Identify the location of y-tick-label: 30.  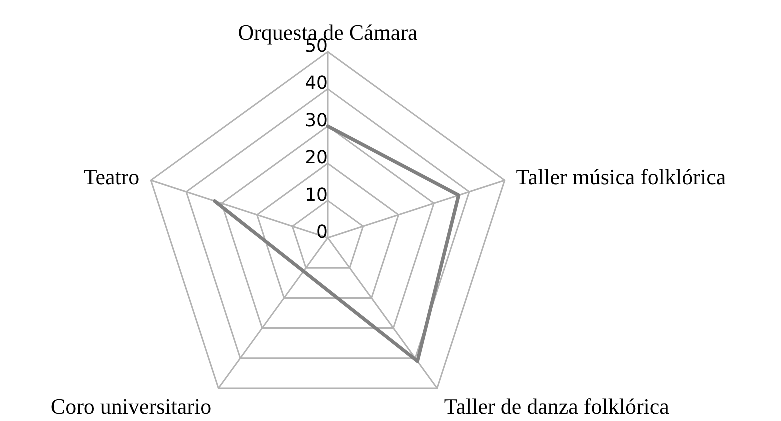
(316, 121).